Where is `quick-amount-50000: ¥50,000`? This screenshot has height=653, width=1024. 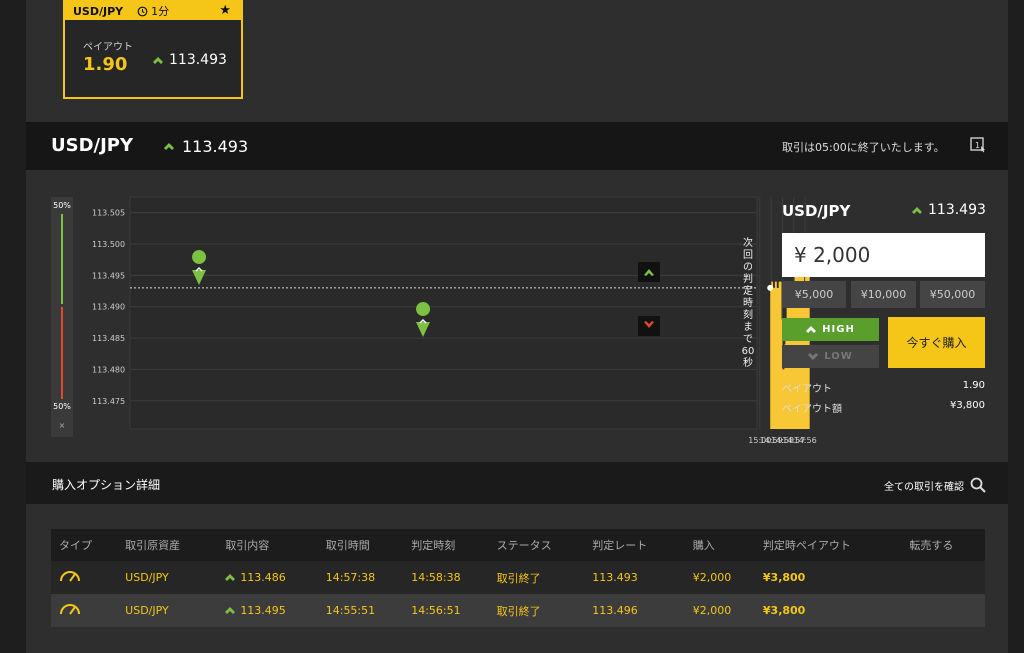
quick-amount-50000: ¥50,000 is located at coordinates (952, 294).